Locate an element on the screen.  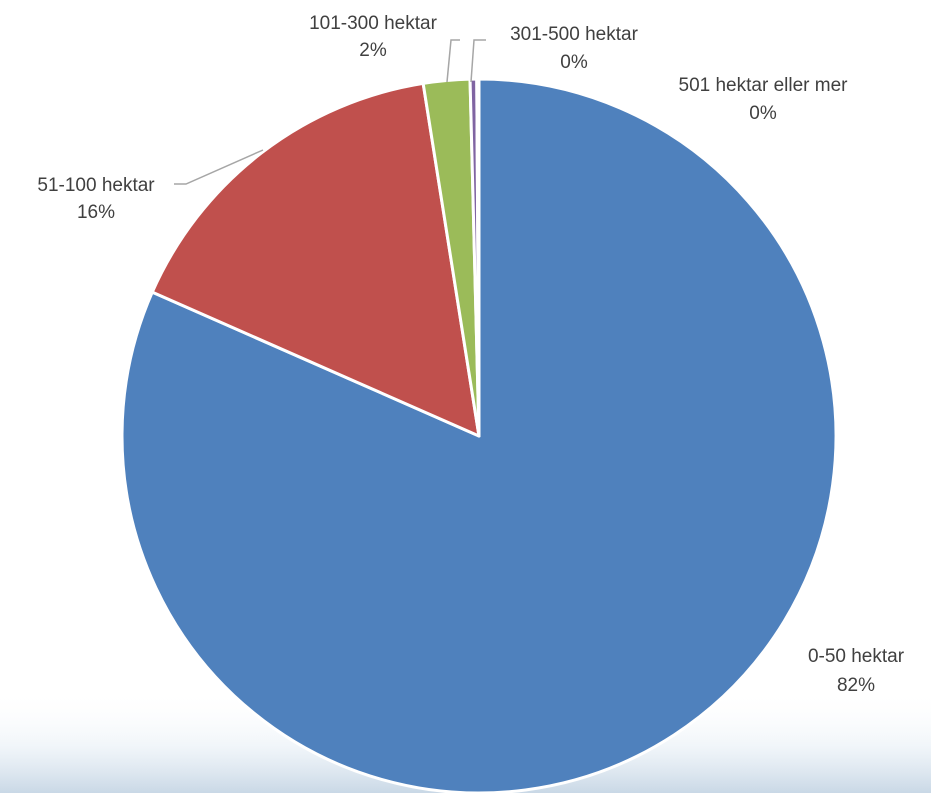
slice-value-301-500: 0% is located at coordinates (574, 62).